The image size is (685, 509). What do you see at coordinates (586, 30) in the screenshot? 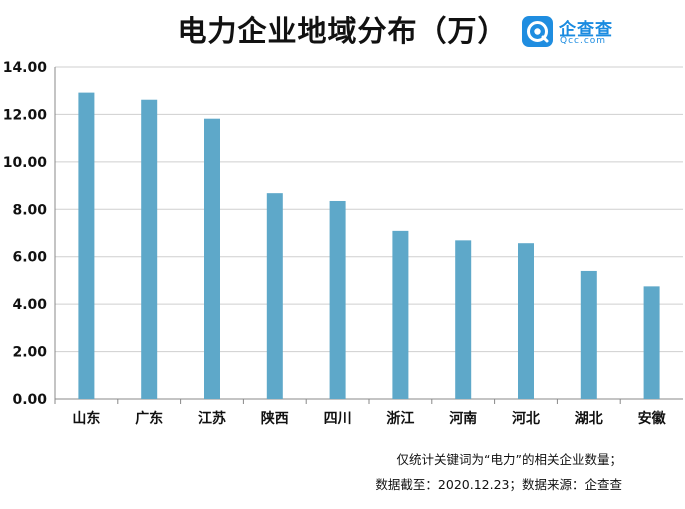
I see `logo-name: 企查查` at bounding box center [586, 30].